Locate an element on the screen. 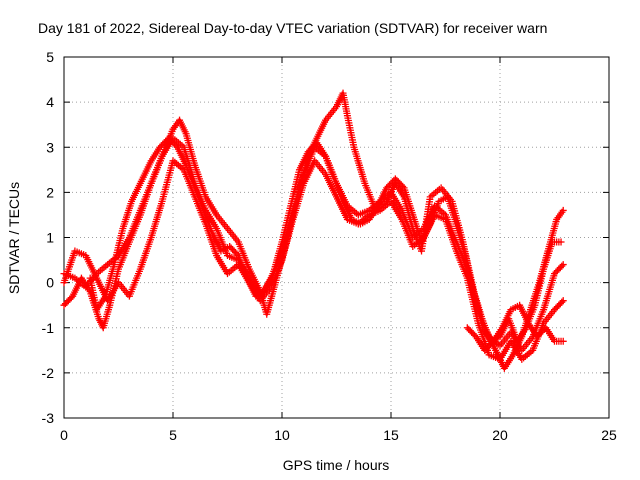 This screenshot has width=640, height=480. x-tick-label: 25 is located at coordinates (609, 435).